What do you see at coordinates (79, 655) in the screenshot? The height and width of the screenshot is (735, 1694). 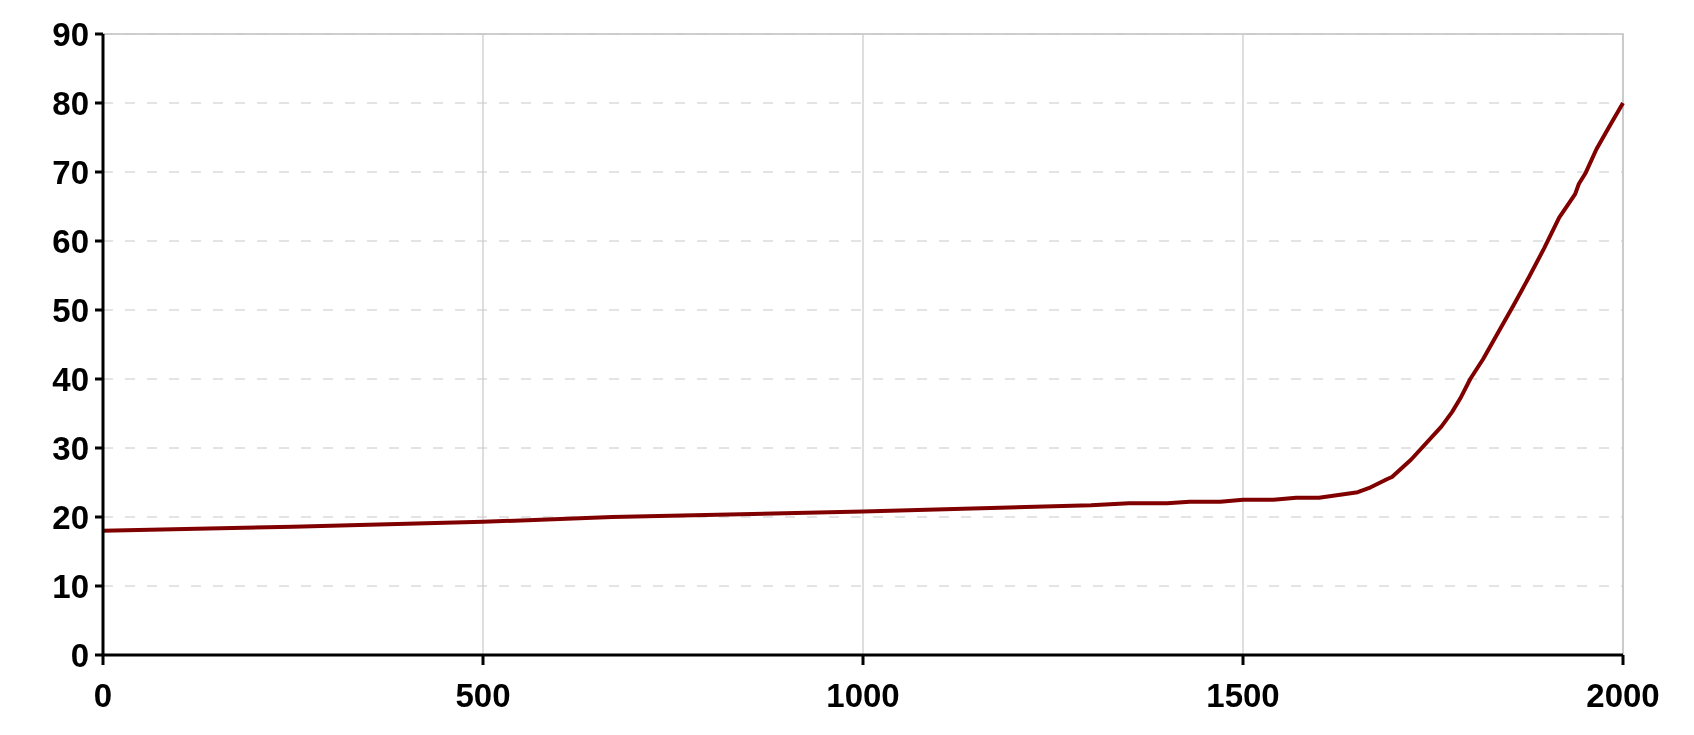 I see `y-tick-label: 0` at bounding box center [79, 655].